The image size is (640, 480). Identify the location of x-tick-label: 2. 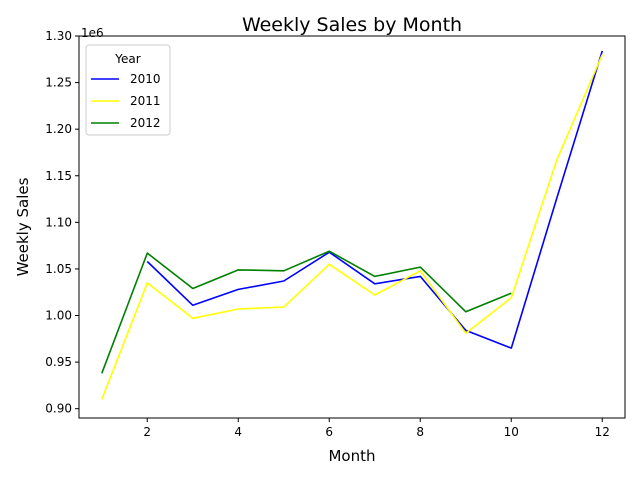
(147, 432).